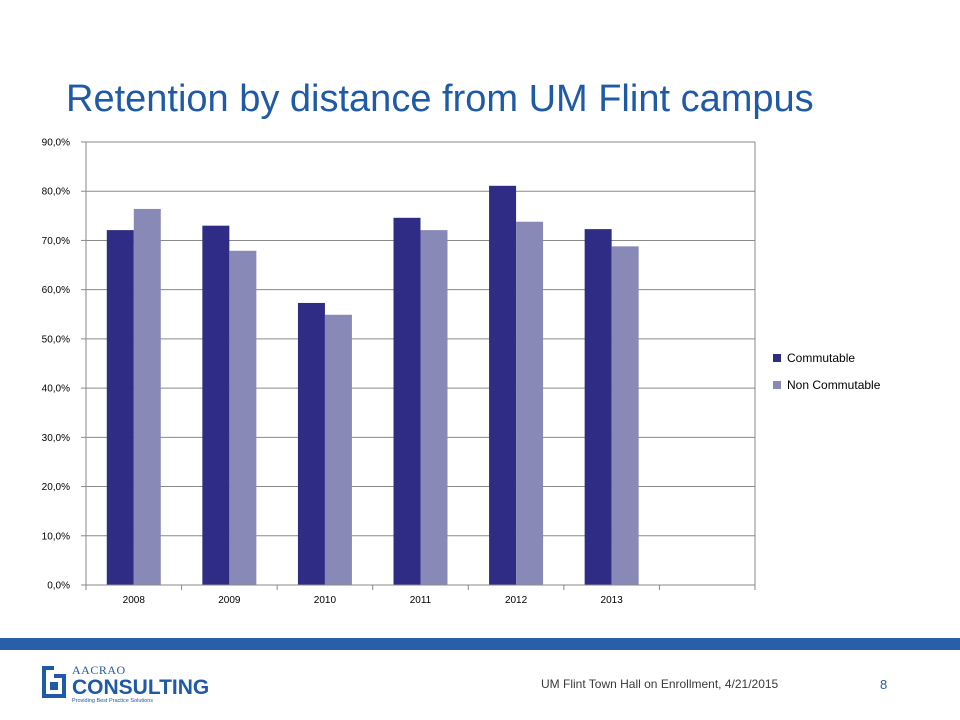 The image size is (960, 720). Describe the element at coordinates (229, 600) in the screenshot. I see `x-tick-label: 2009` at that location.